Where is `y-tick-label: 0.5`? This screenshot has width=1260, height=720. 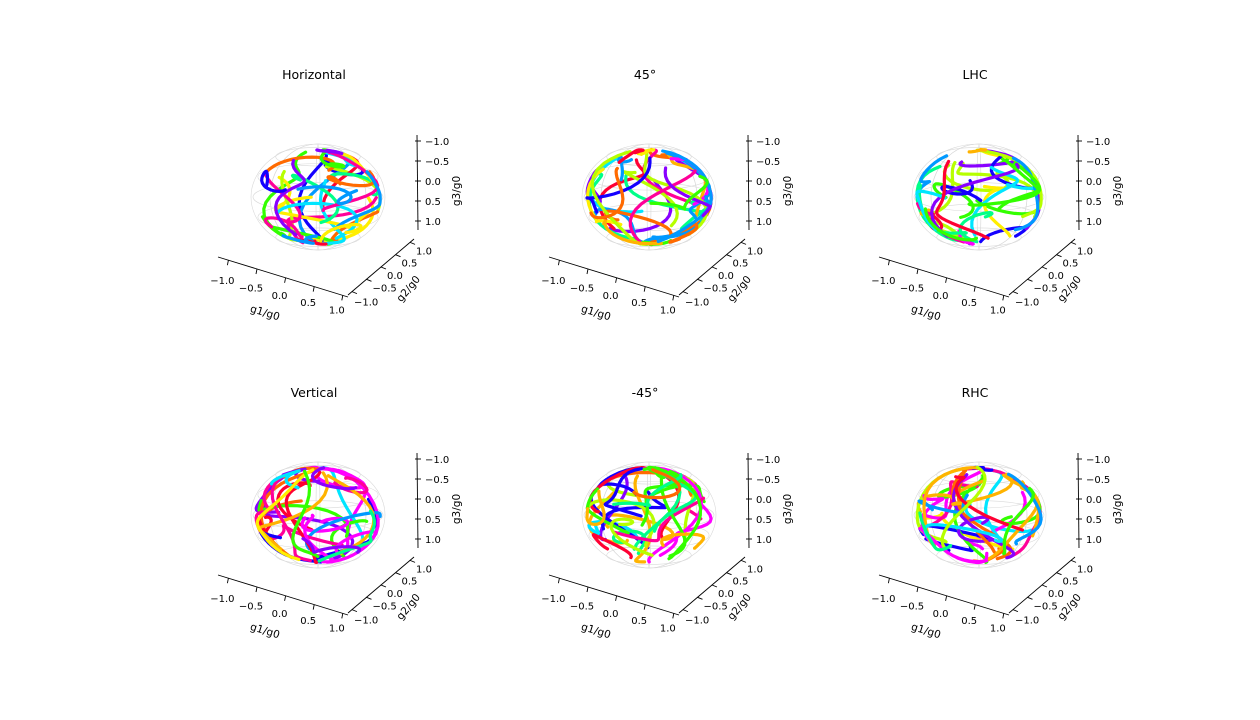 y-tick-label: 0.5 is located at coordinates (410, 582).